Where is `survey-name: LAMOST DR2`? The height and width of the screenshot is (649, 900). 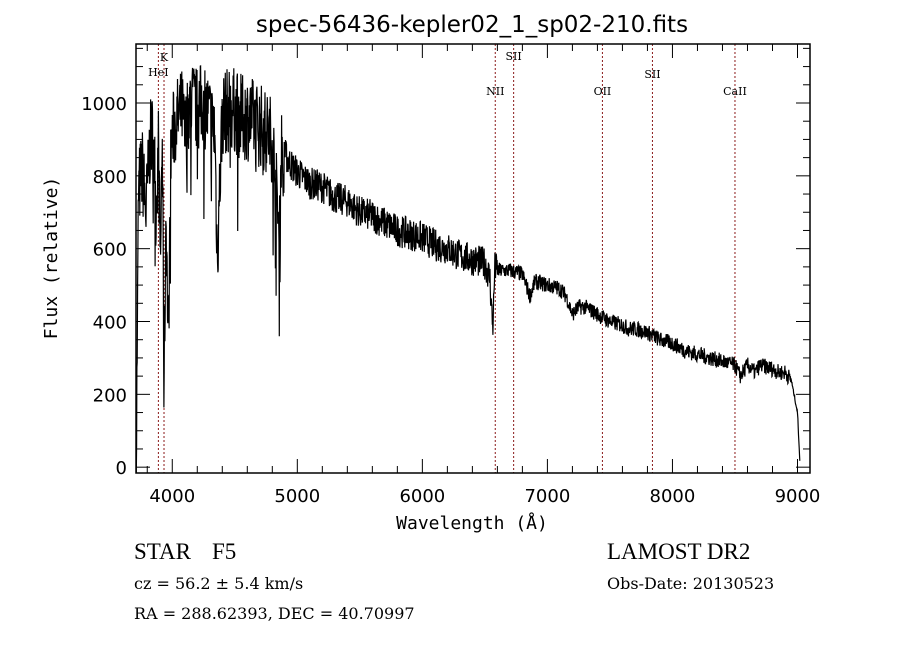
survey-name: LAMOST DR2 is located at coordinates (679, 551).